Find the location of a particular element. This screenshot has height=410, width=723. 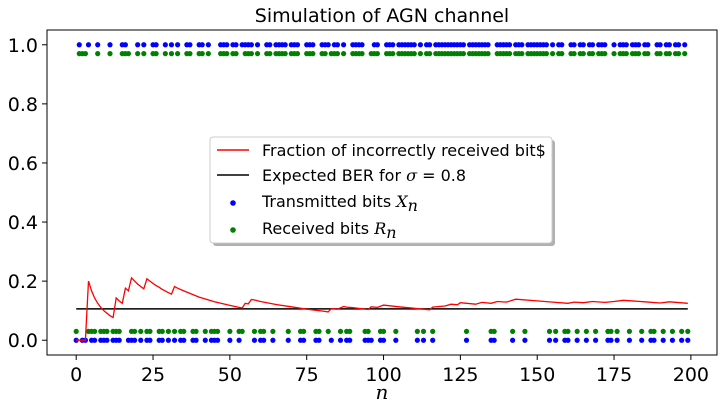

x-axis-label: n is located at coordinates (382, 392).